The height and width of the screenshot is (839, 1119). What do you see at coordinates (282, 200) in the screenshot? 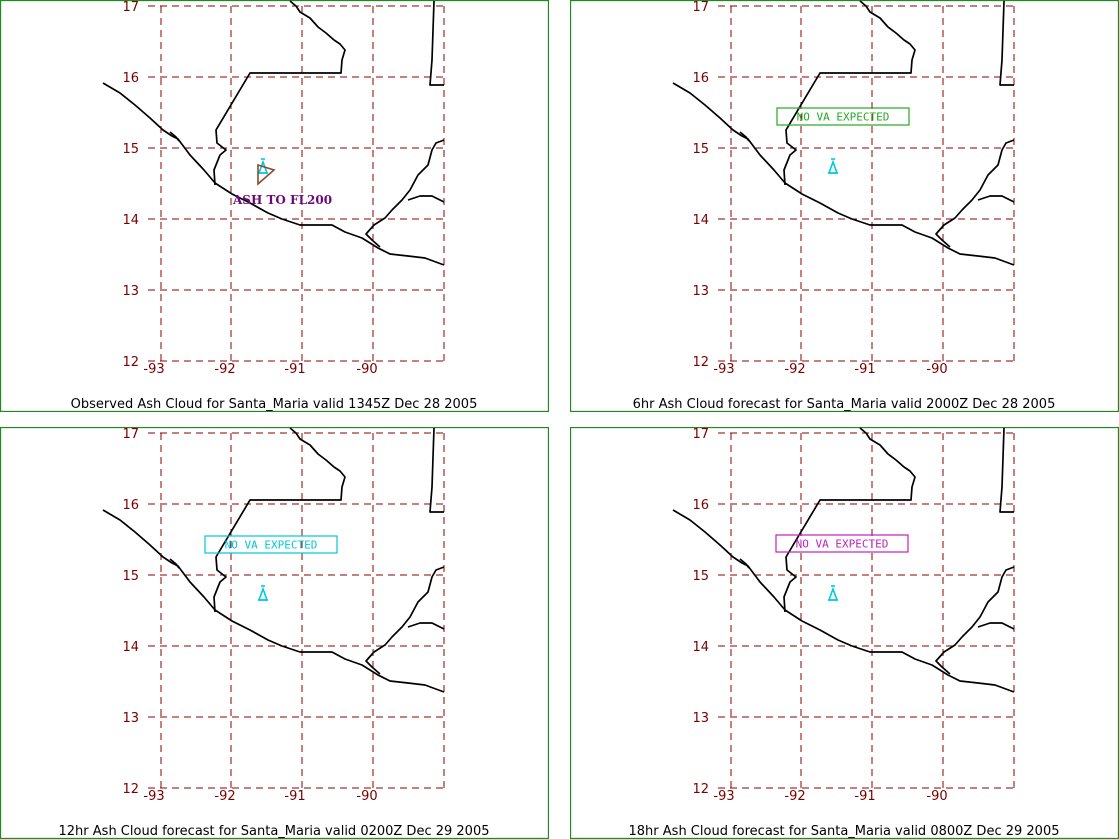
I see `ash-cloud-label: ASH TO FL200` at bounding box center [282, 200].